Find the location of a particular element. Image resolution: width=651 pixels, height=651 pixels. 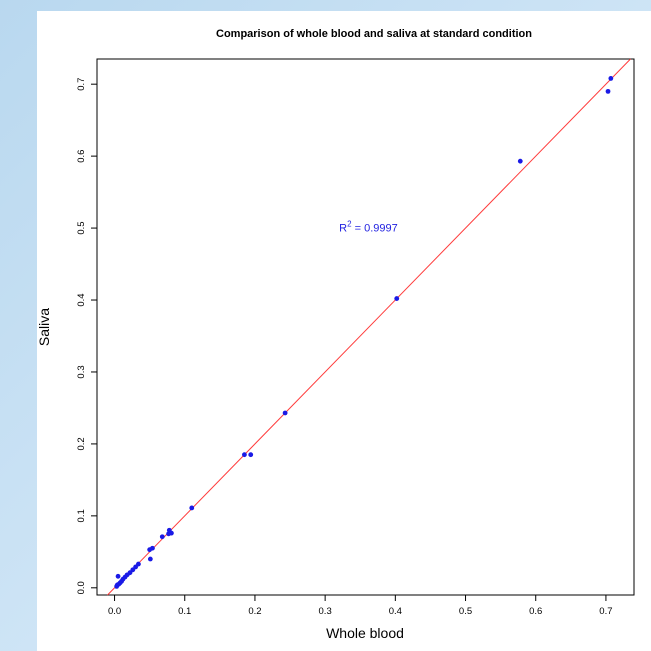

y-tick-label: 0.2 is located at coordinates (81, 443).